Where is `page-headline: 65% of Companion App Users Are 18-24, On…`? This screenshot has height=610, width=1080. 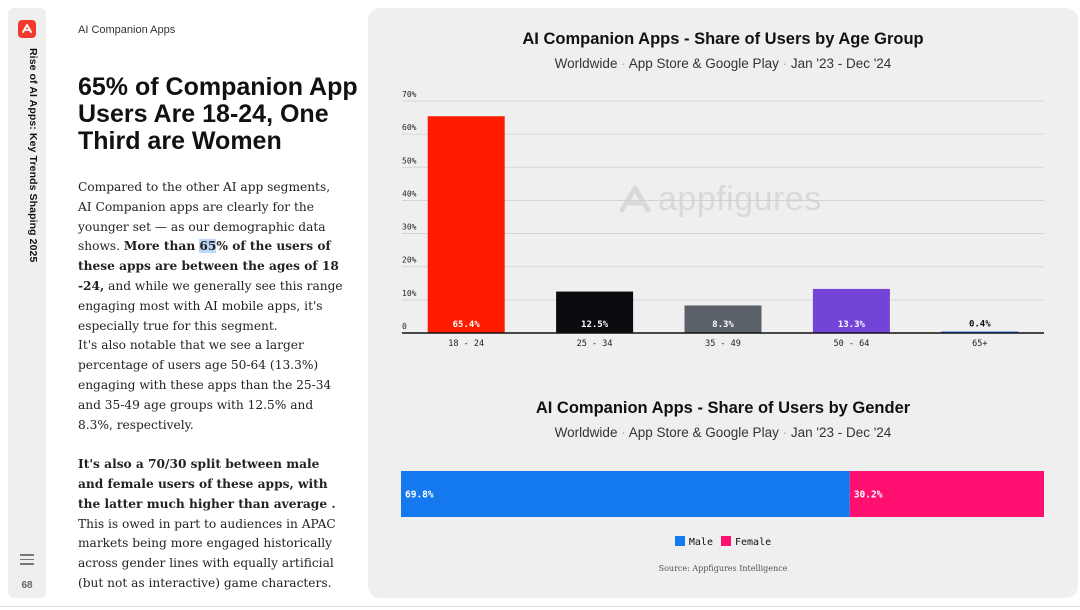 page-headline: 65% of Companion App Users Are 18-24, On… is located at coordinates (218, 114).